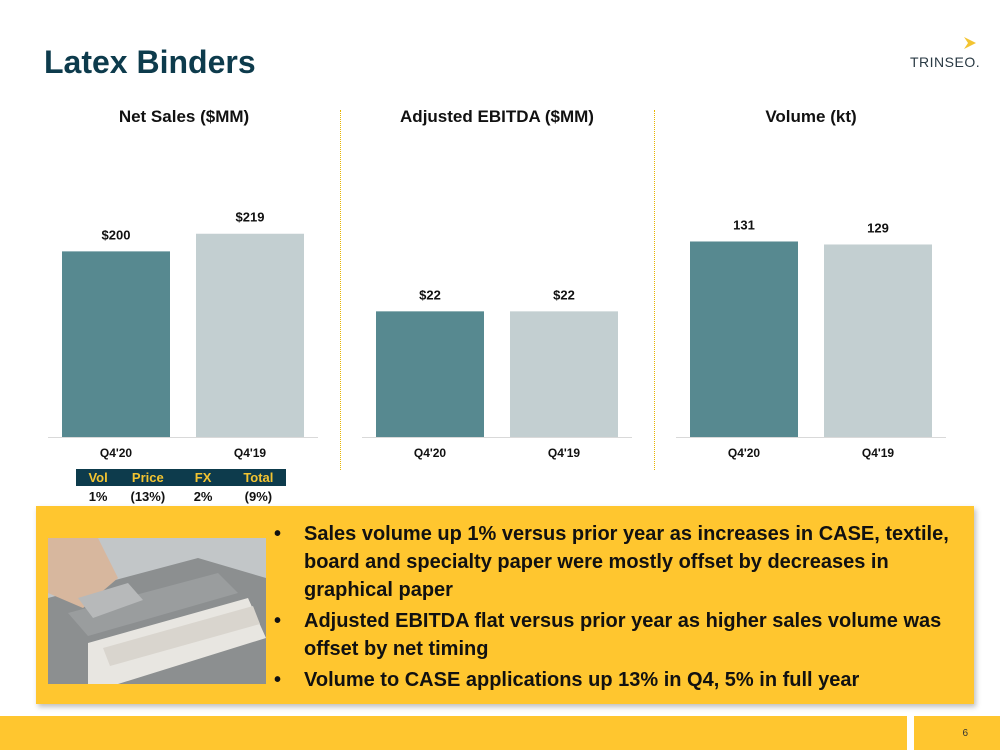 The width and height of the screenshot is (1000, 750). Describe the element at coordinates (147, 477) in the screenshot. I see `breakdown-header-price: Price` at that location.